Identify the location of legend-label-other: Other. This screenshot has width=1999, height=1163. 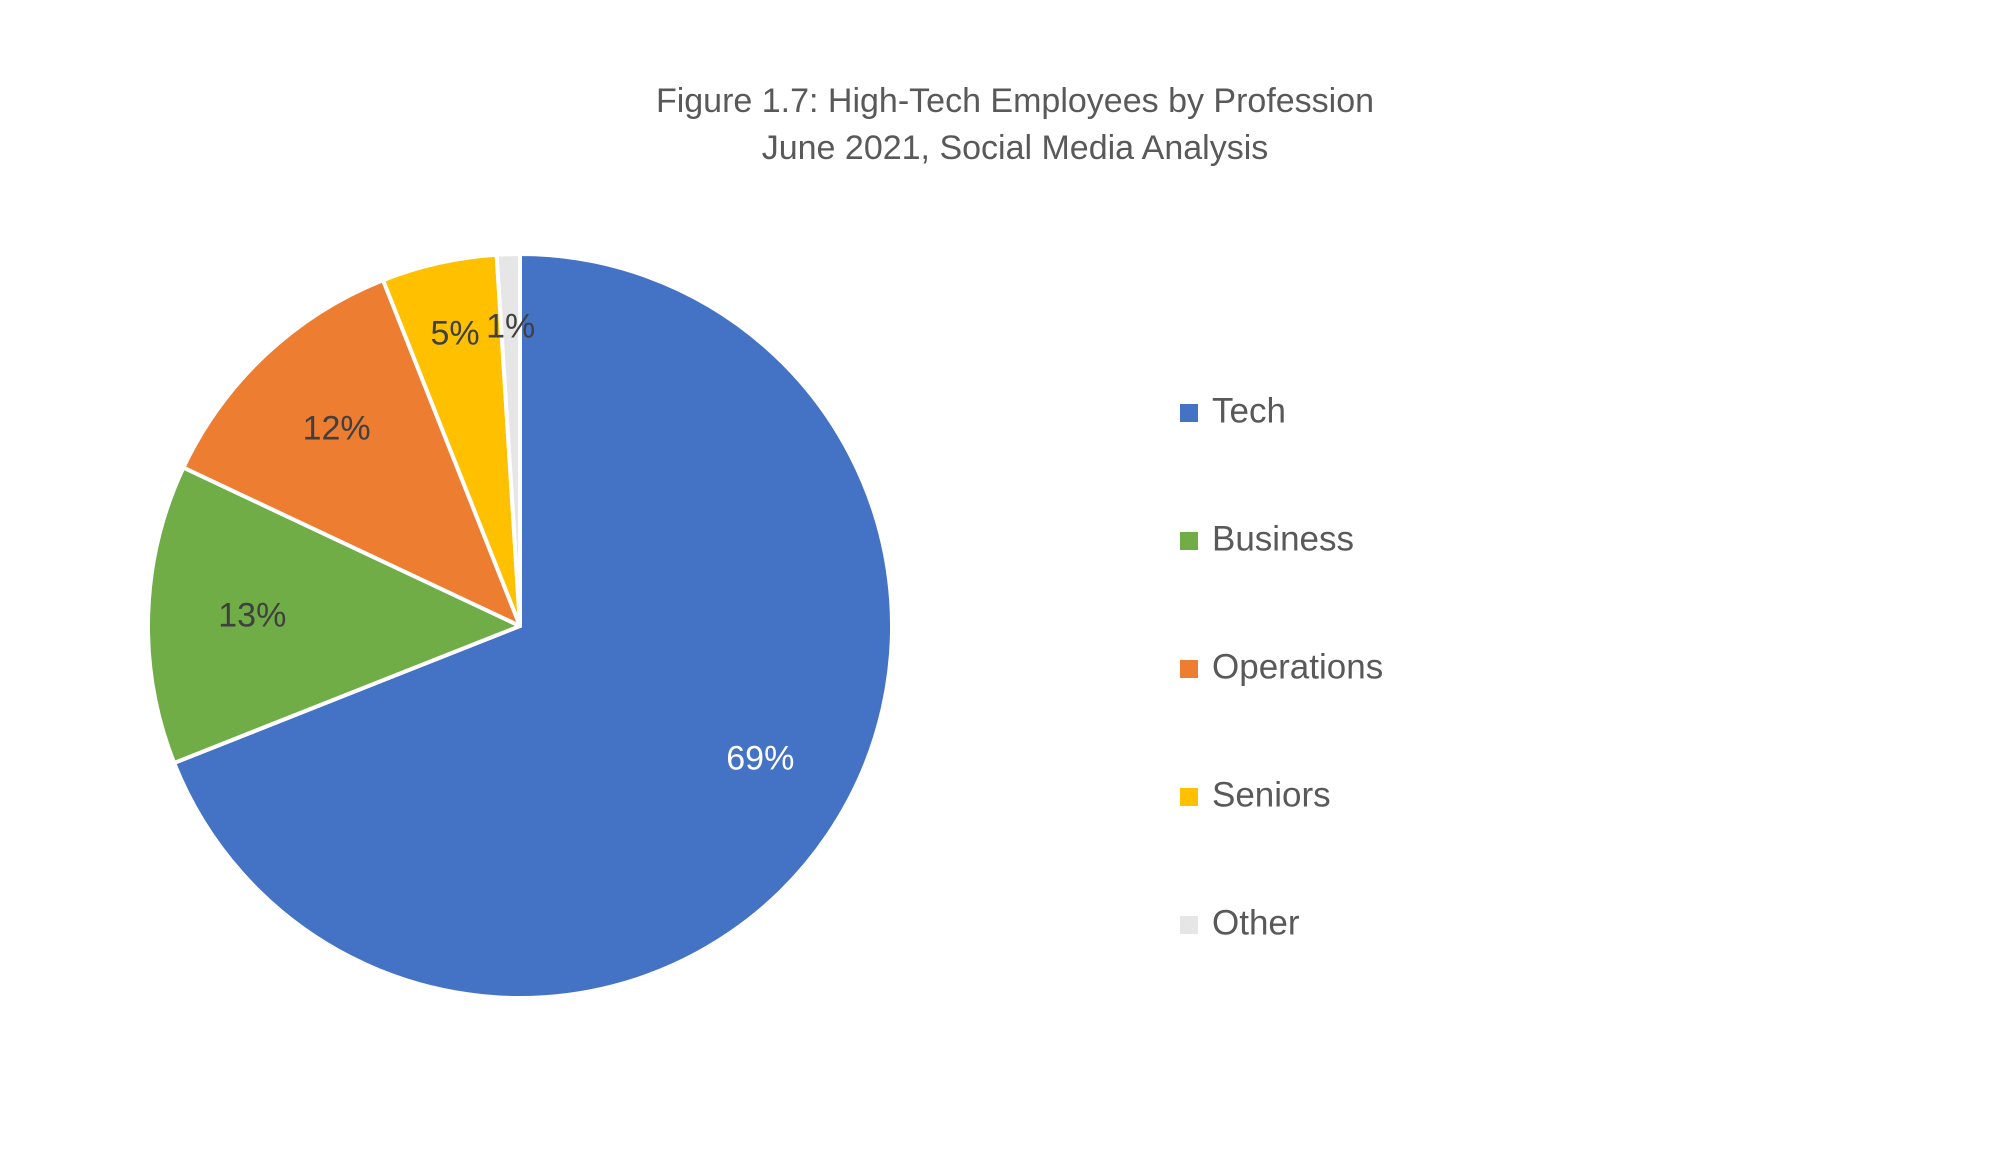
(1256, 922).